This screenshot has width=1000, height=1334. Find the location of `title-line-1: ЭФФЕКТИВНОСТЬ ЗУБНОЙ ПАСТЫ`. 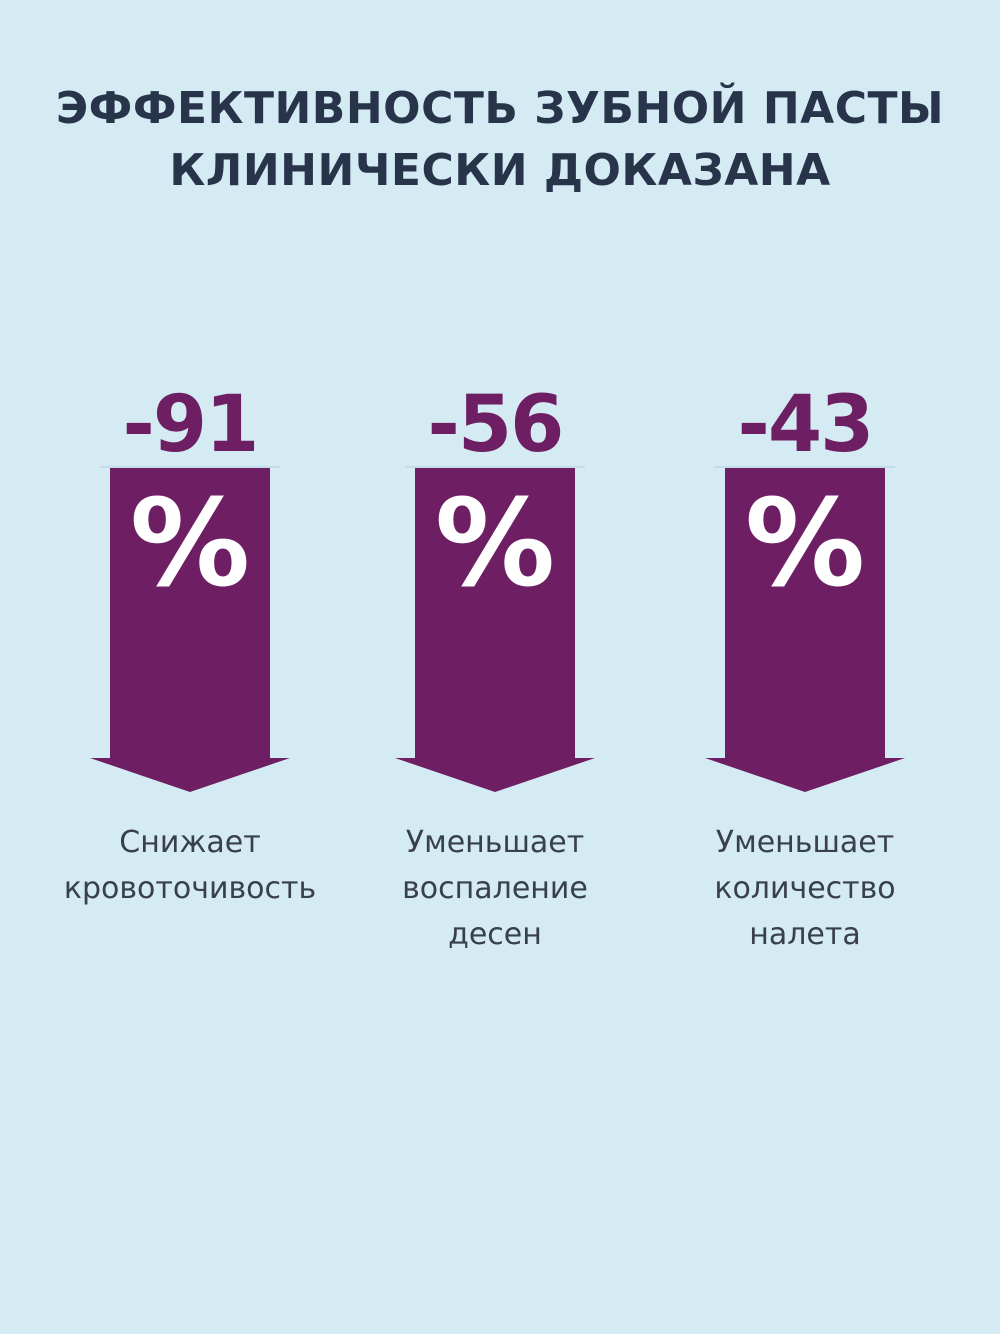

title-line-1: ЭФФЕКТИВНОСТЬ ЗУБНОЙ ПАСТЫ is located at coordinates (500, 108).